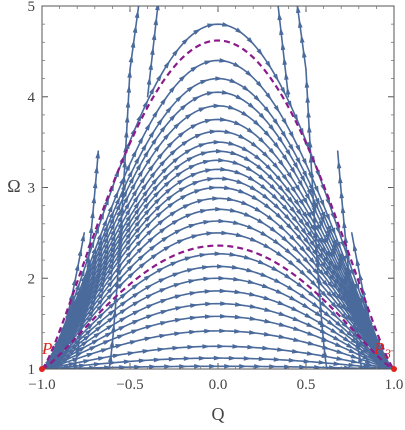  I want to click on streamline, so click(153, 52).